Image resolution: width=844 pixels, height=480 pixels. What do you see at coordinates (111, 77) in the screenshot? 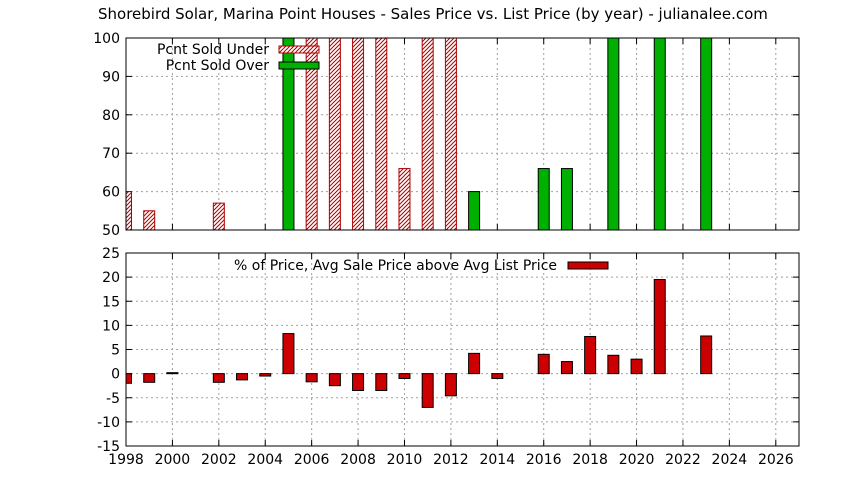
I see `y-tick-label: 90` at bounding box center [111, 77].